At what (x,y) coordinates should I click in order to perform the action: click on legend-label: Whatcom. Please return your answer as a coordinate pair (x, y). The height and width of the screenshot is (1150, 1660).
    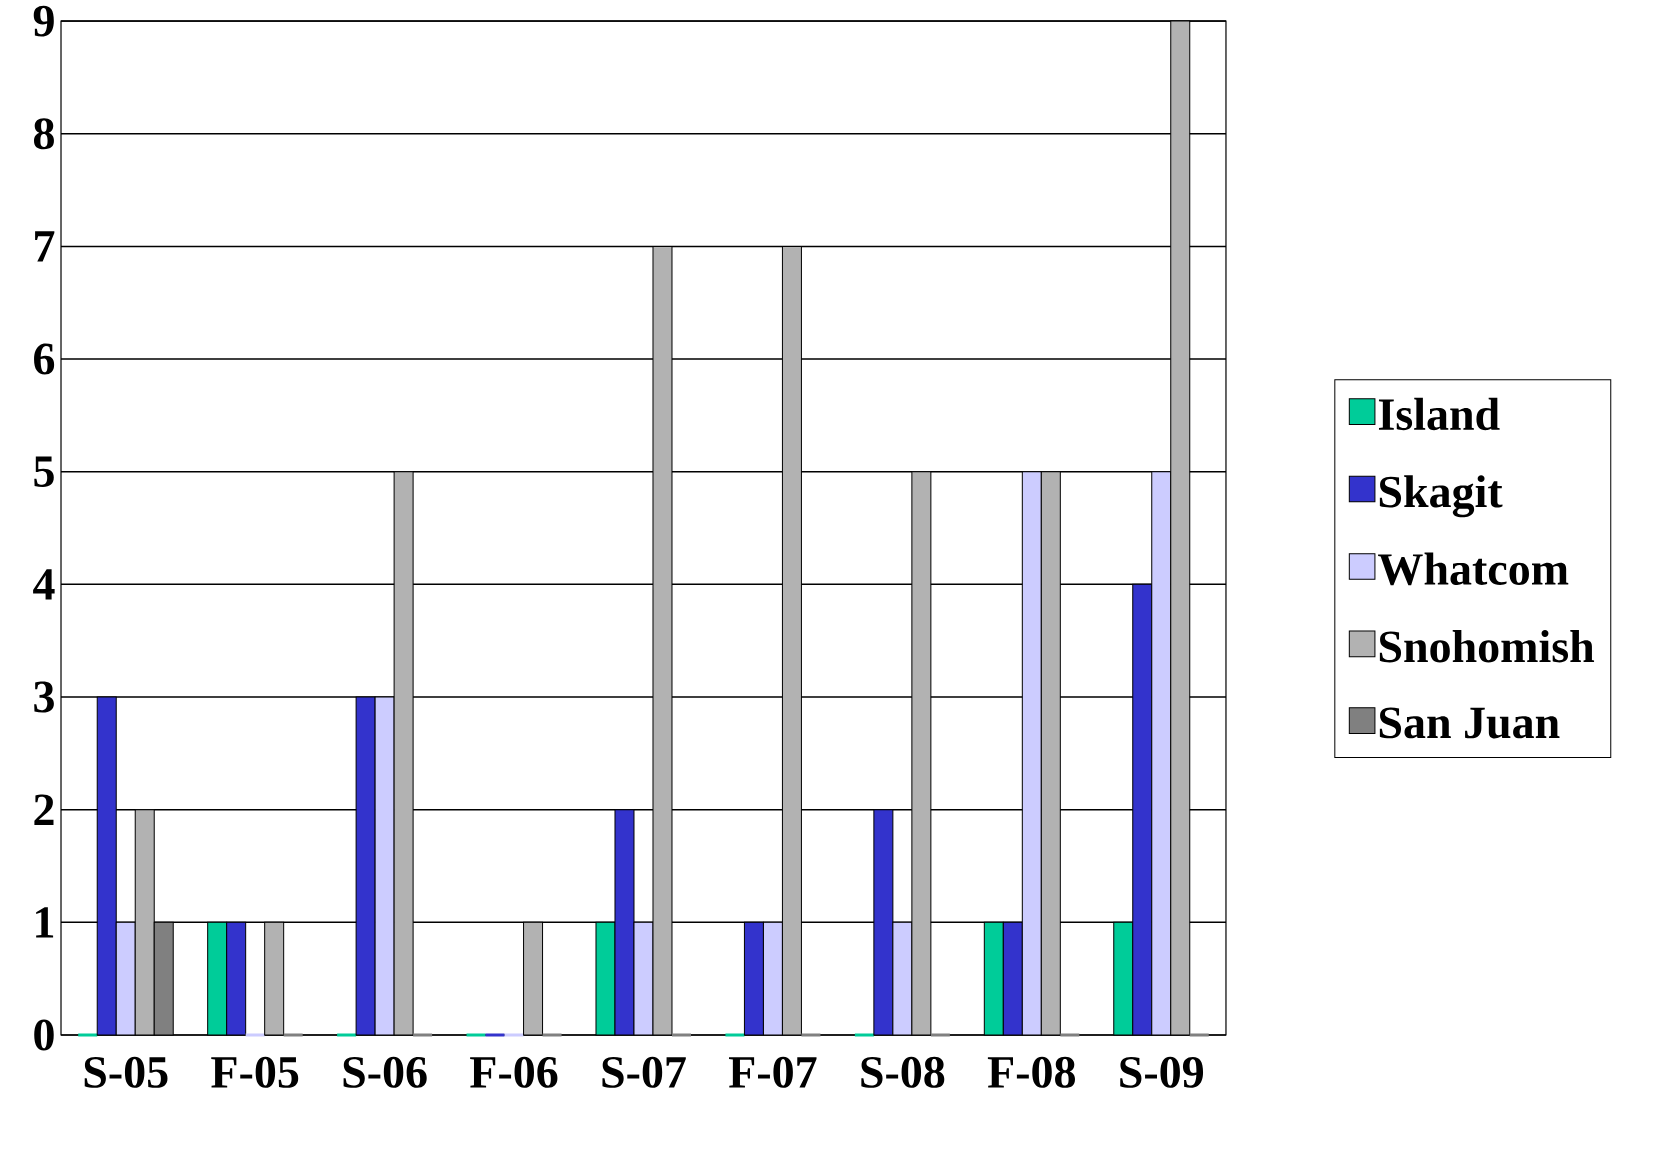
    Looking at the image, I should click on (1473, 569).